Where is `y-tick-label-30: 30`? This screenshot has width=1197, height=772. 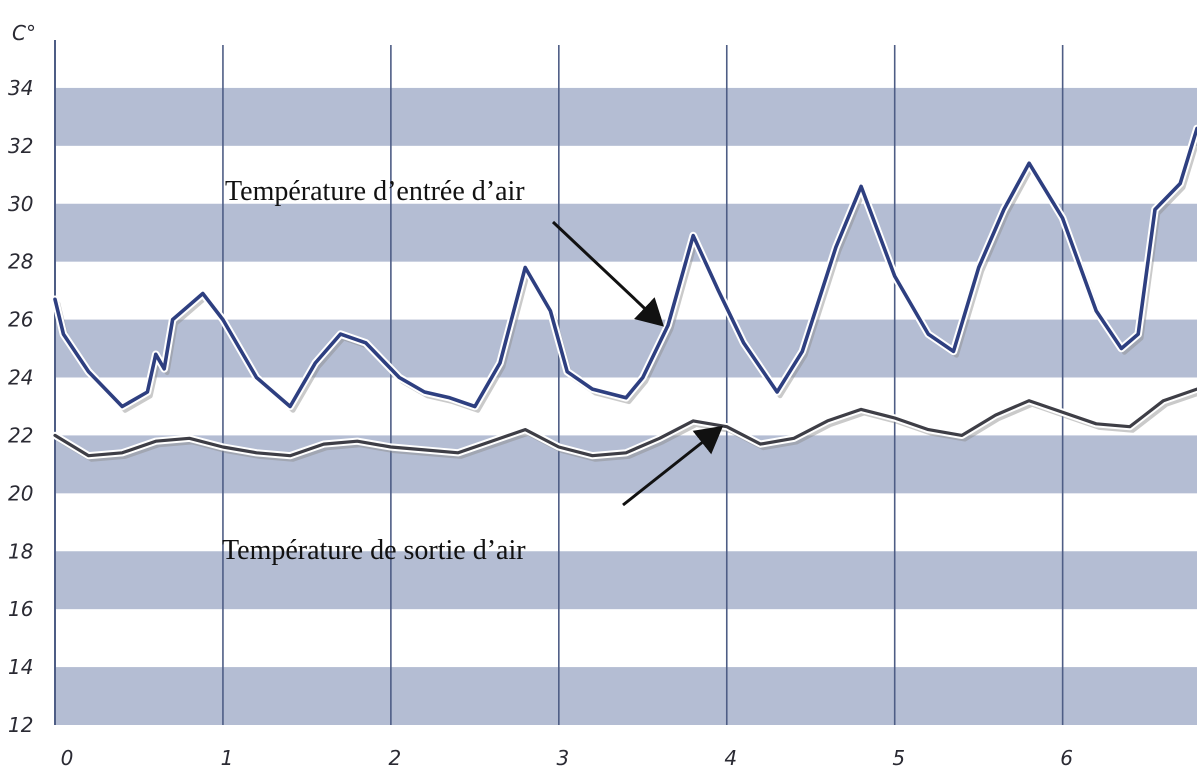
y-tick-label-30: 30 is located at coordinates (20, 204).